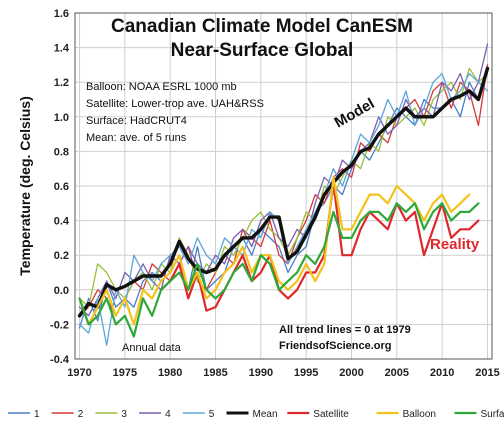 The image size is (504, 428). I want to click on x-tick-label: 1980, so click(170, 373).